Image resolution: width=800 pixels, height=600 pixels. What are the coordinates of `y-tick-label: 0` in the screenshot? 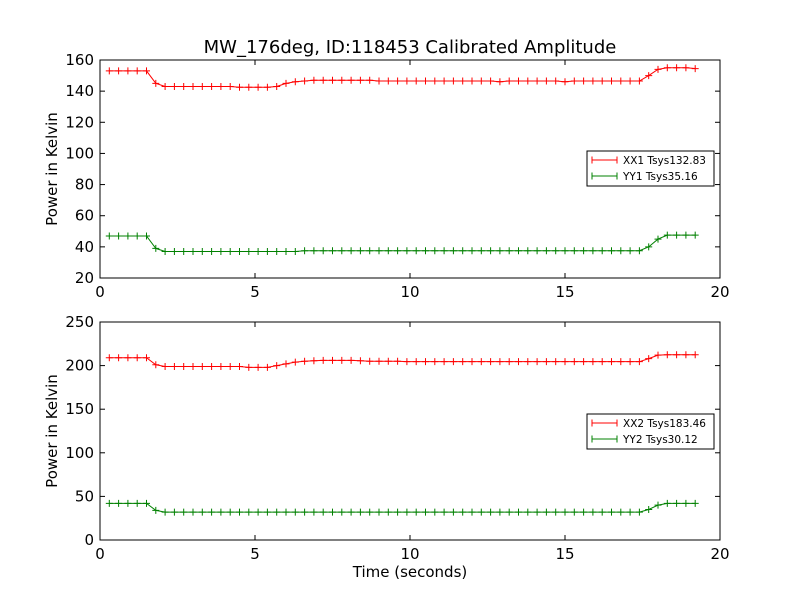 It's located at (89, 540).